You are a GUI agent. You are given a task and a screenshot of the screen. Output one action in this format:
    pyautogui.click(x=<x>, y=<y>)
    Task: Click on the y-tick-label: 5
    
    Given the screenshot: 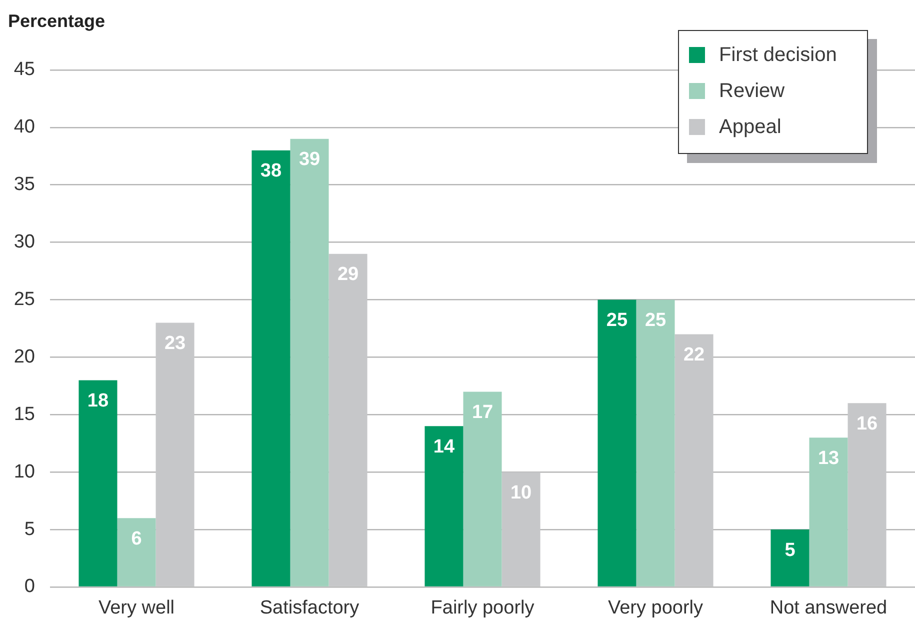 What is the action you would take?
    pyautogui.click(x=29, y=529)
    